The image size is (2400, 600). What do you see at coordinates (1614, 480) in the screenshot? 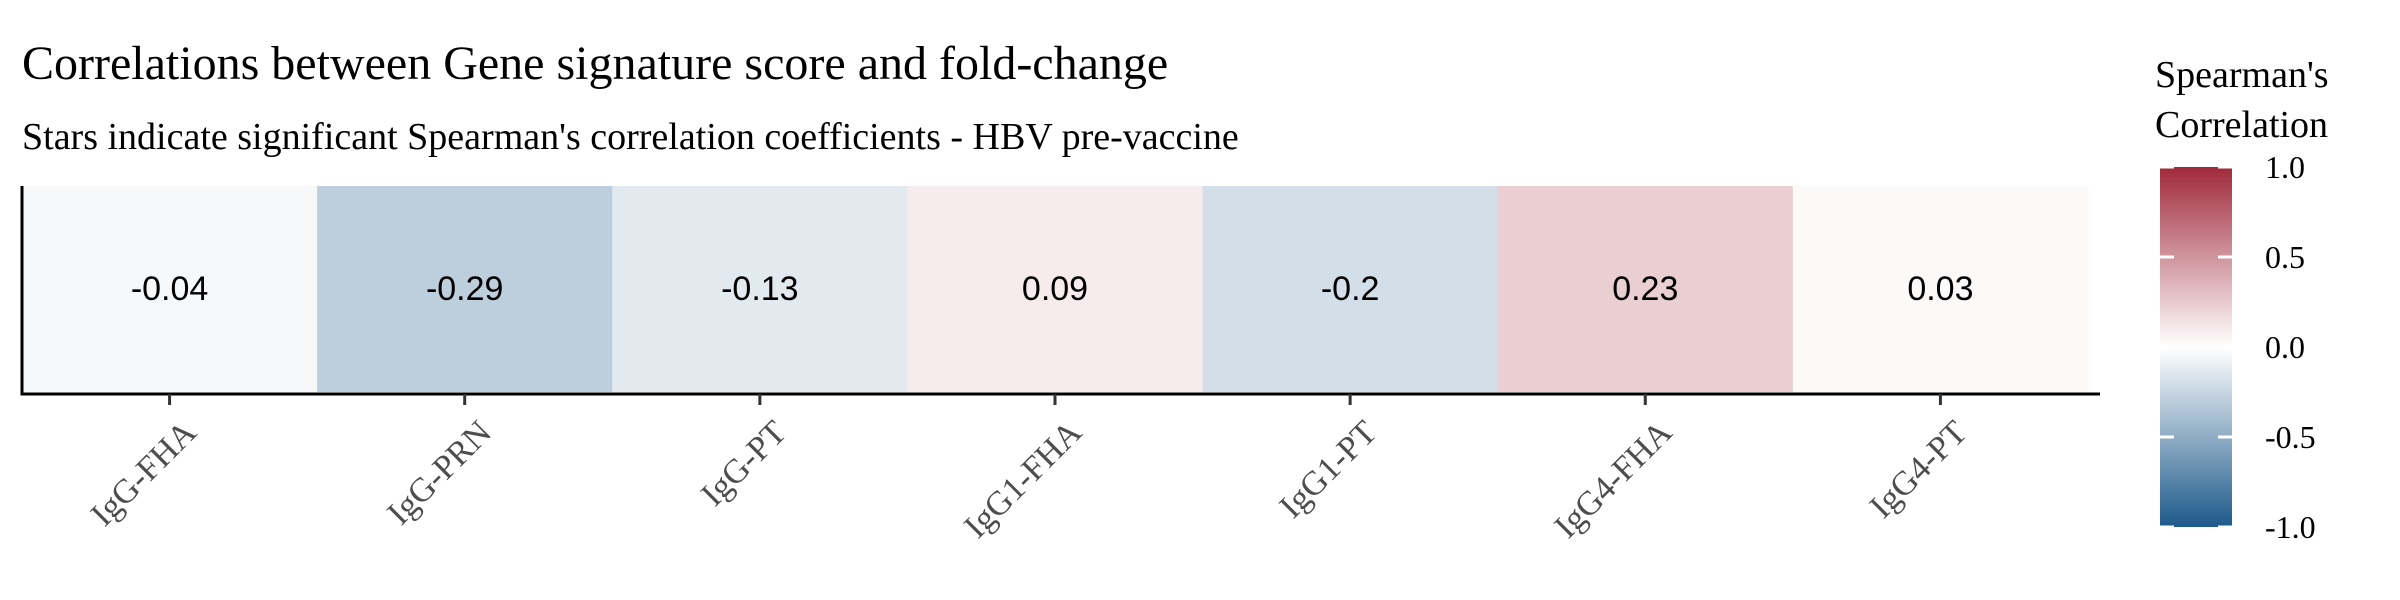
I see `x-tick-label-igg4-fha: IgG4-FHA` at bounding box center [1614, 480].